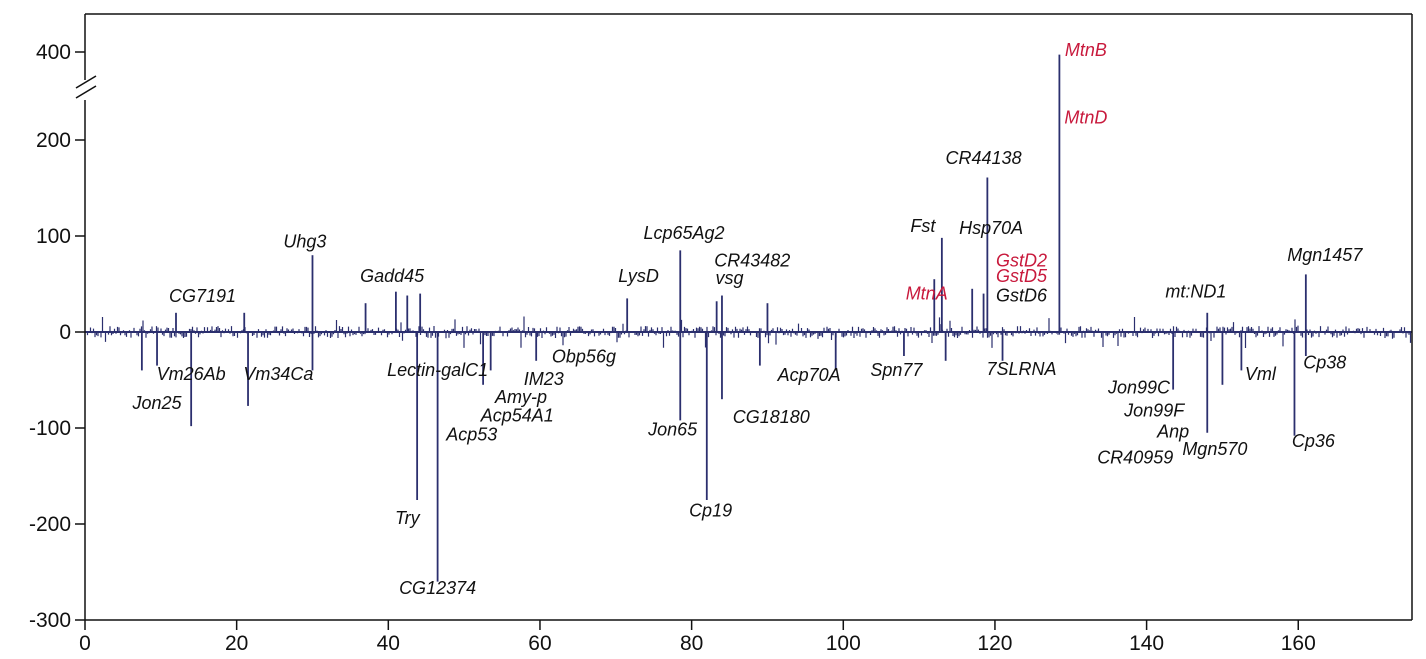 The image size is (1426, 659). What do you see at coordinates (65, 332) in the screenshot?
I see `y-tick-label: 0` at bounding box center [65, 332].